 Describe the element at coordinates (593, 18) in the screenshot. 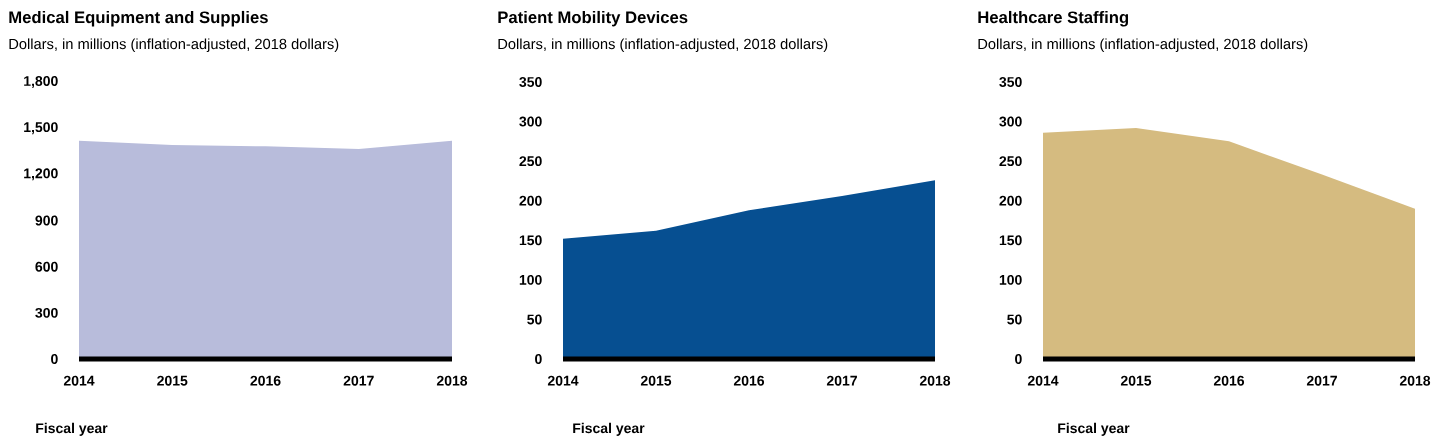

I see `chart-title: Patient Mobility Devices` at that location.